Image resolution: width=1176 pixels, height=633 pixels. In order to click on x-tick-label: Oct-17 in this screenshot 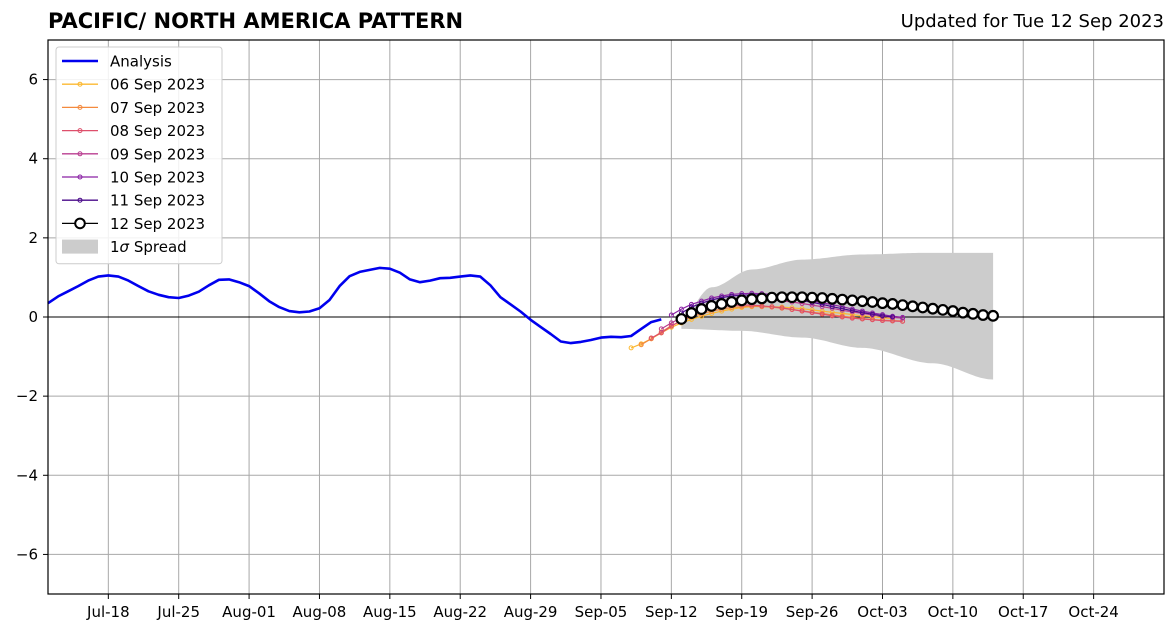, I will do `click(1023, 612)`.